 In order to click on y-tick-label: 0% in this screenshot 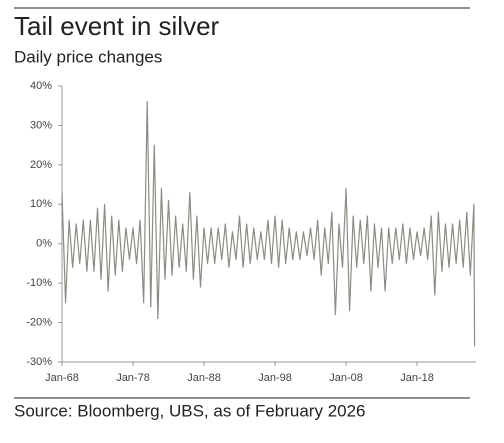, I will do `click(44, 244)`.